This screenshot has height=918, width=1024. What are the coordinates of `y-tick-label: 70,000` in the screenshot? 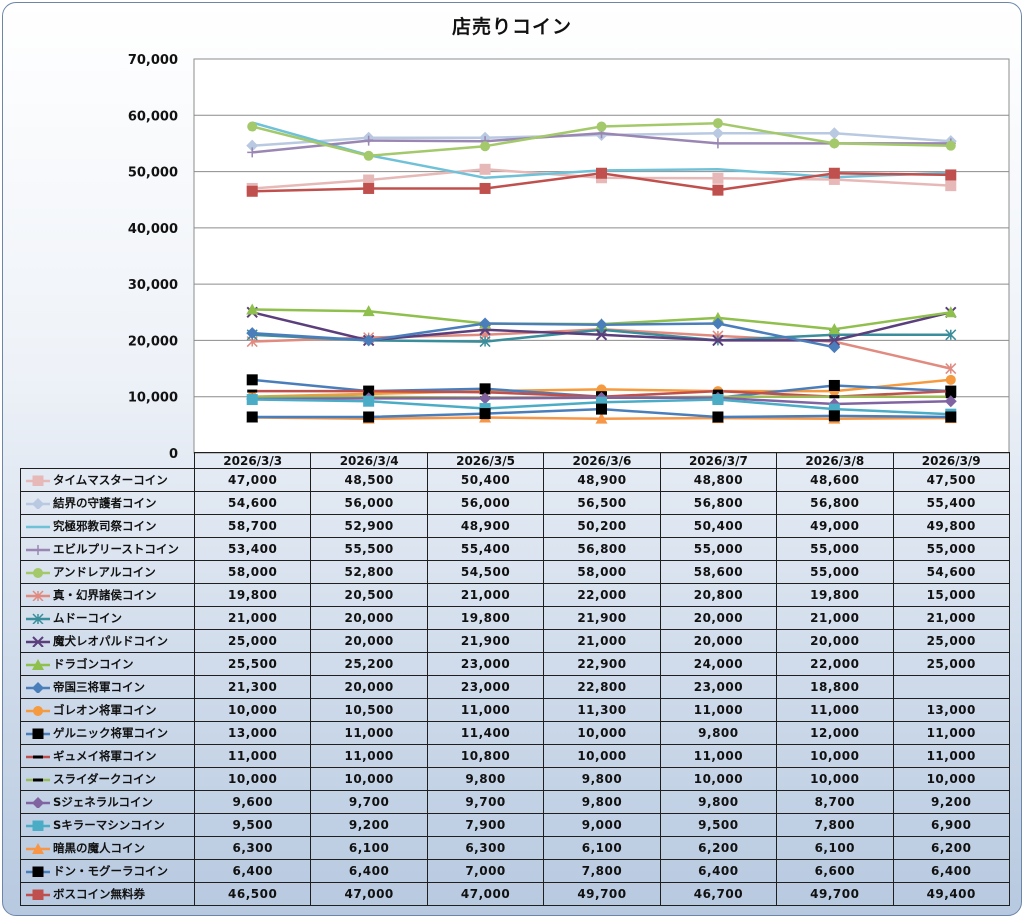 It's located at (153, 60).